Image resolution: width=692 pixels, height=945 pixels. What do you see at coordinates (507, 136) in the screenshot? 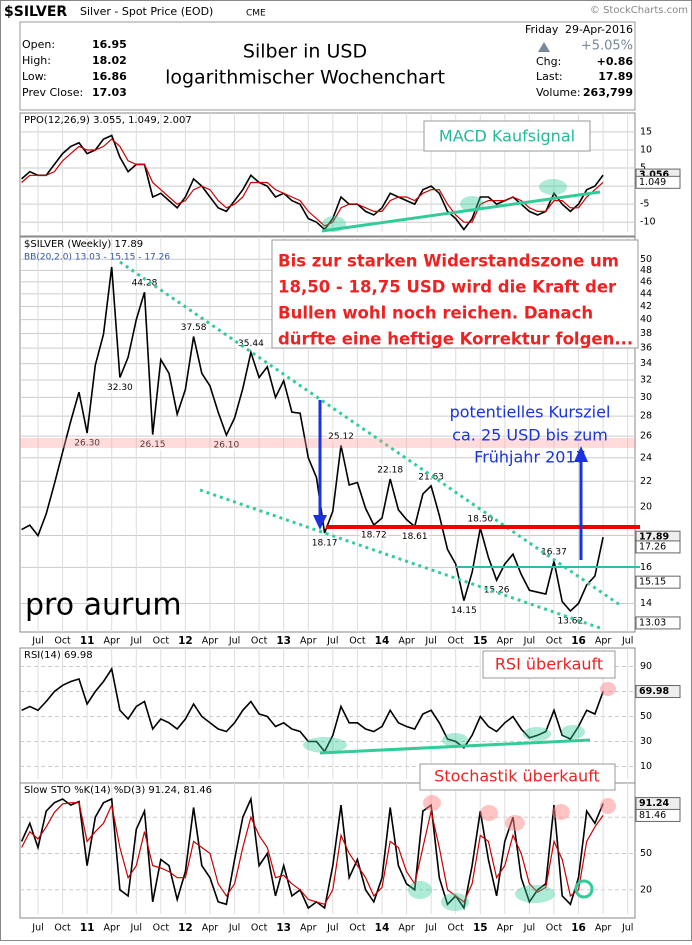
I see `note-text: MACD Kaufsignal` at bounding box center [507, 136].